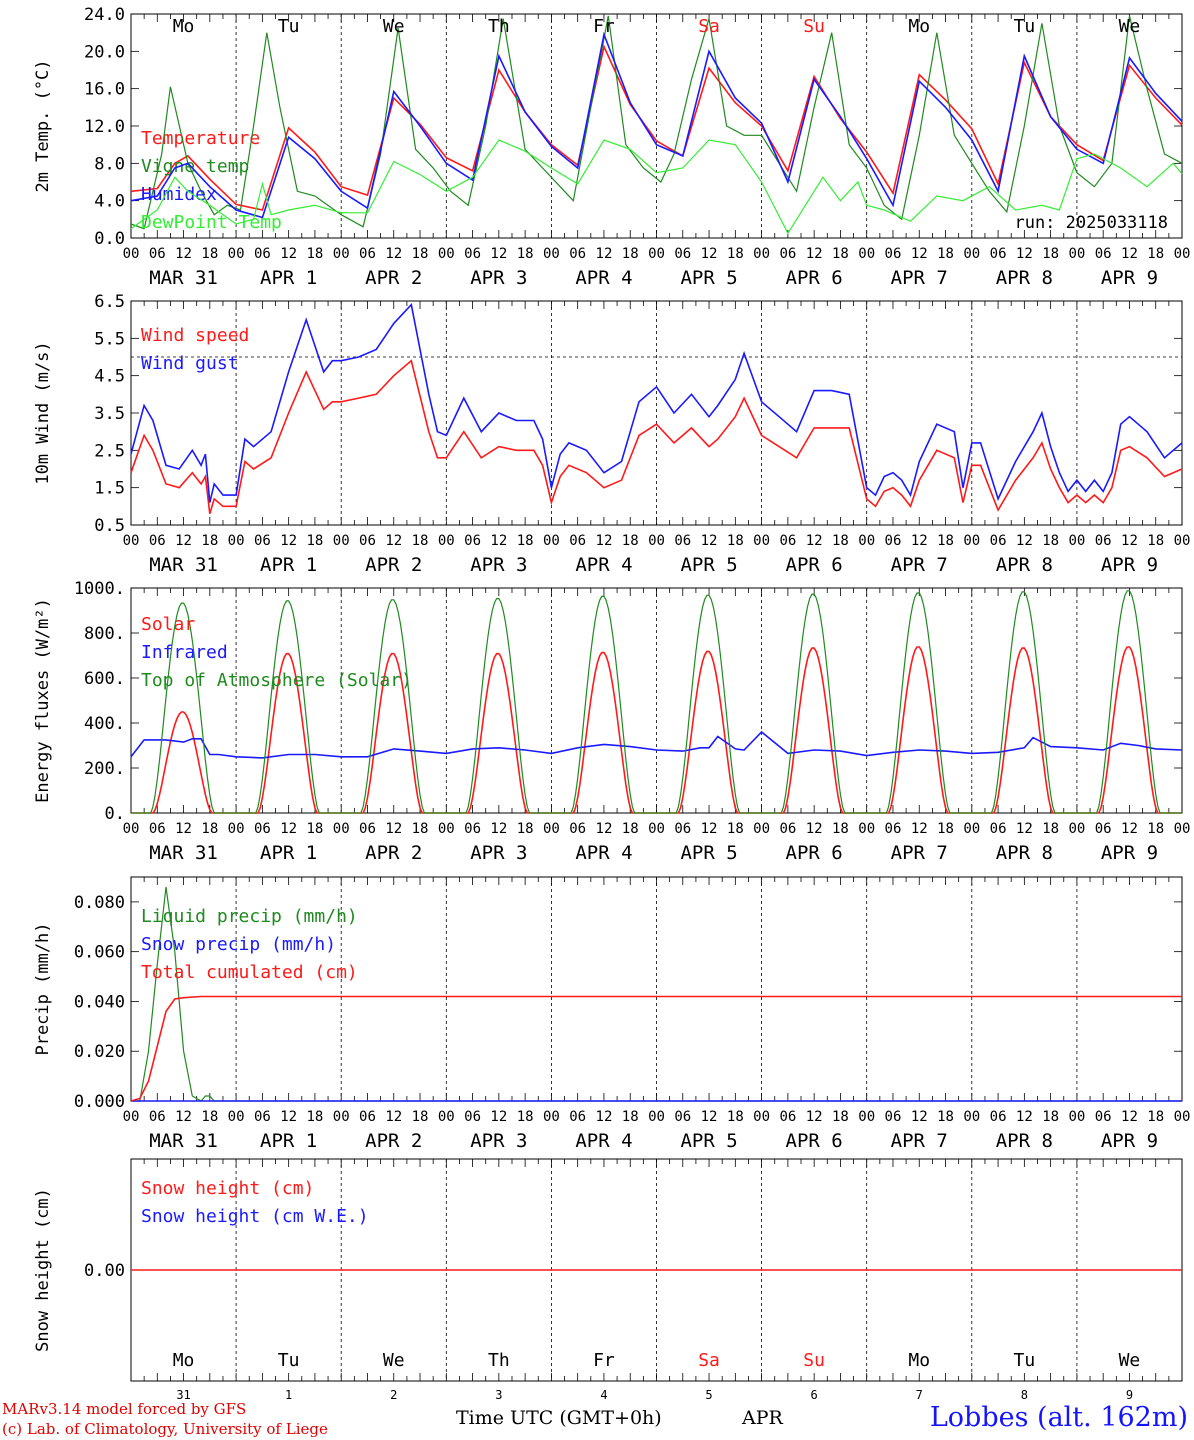 The width and height of the screenshot is (1194, 1440). Describe the element at coordinates (656, 994) in the screenshot. I see `series-line-liquid-precip-mm-h-` at that location.